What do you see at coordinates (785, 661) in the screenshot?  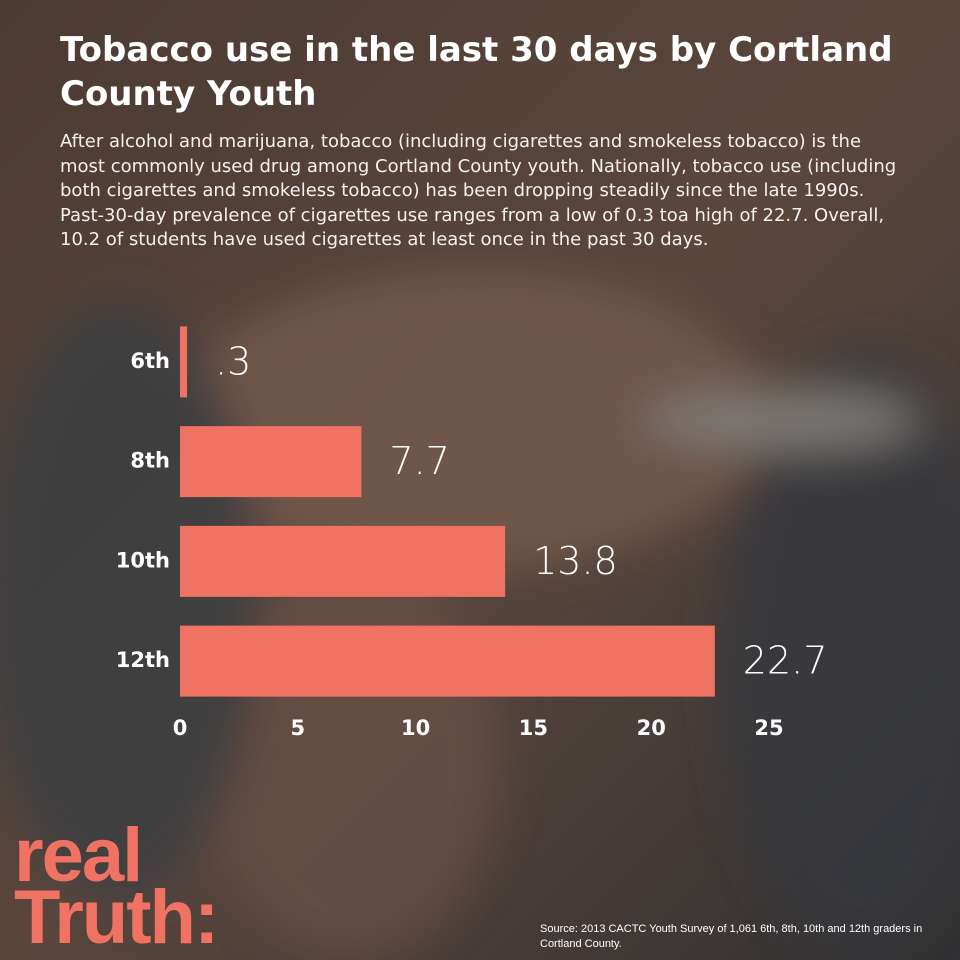 I see `value-label: 22.7` at bounding box center [785, 661].